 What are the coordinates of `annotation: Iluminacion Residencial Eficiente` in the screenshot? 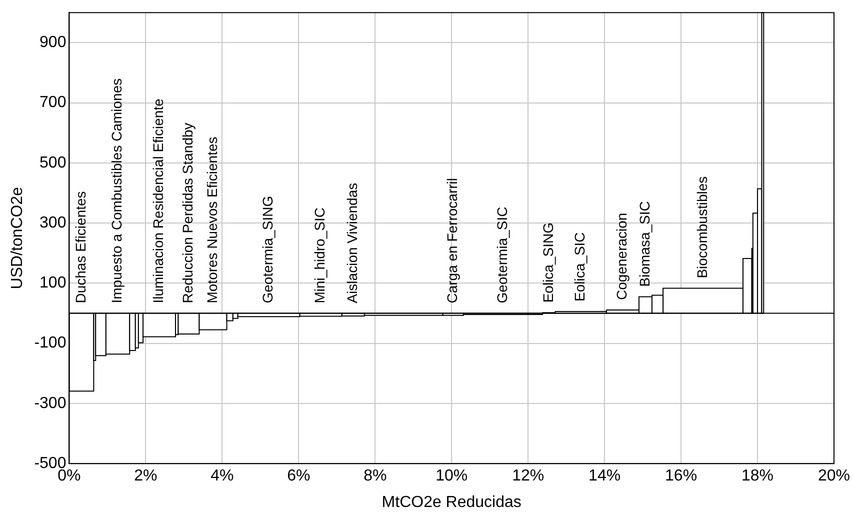 It's located at (158, 201).